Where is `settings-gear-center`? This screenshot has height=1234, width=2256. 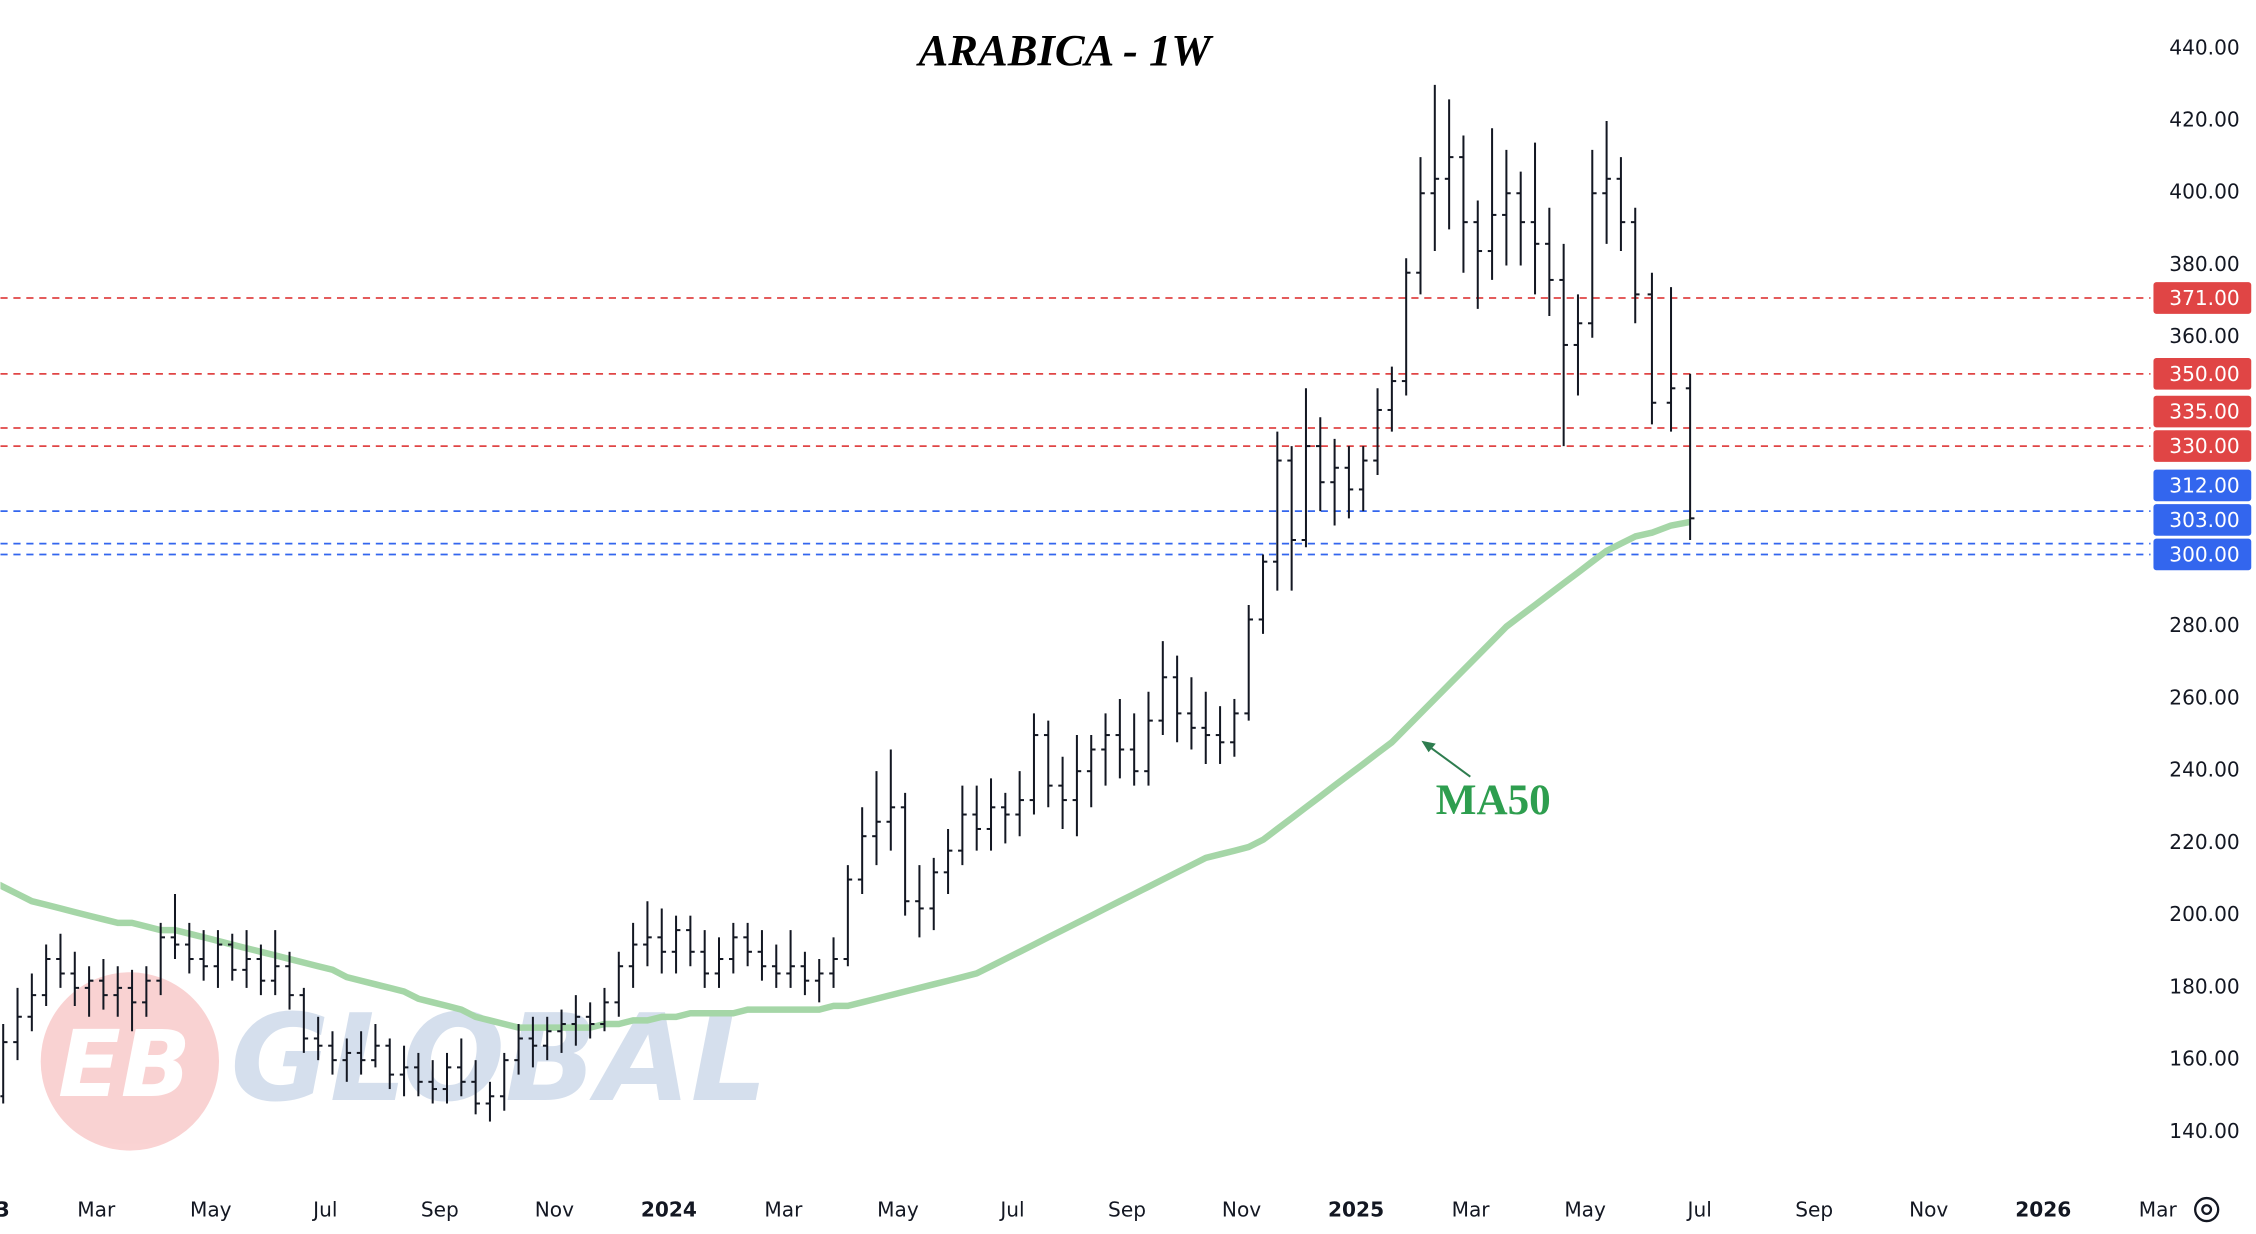 settings-gear-center is located at coordinates (2207, 1210).